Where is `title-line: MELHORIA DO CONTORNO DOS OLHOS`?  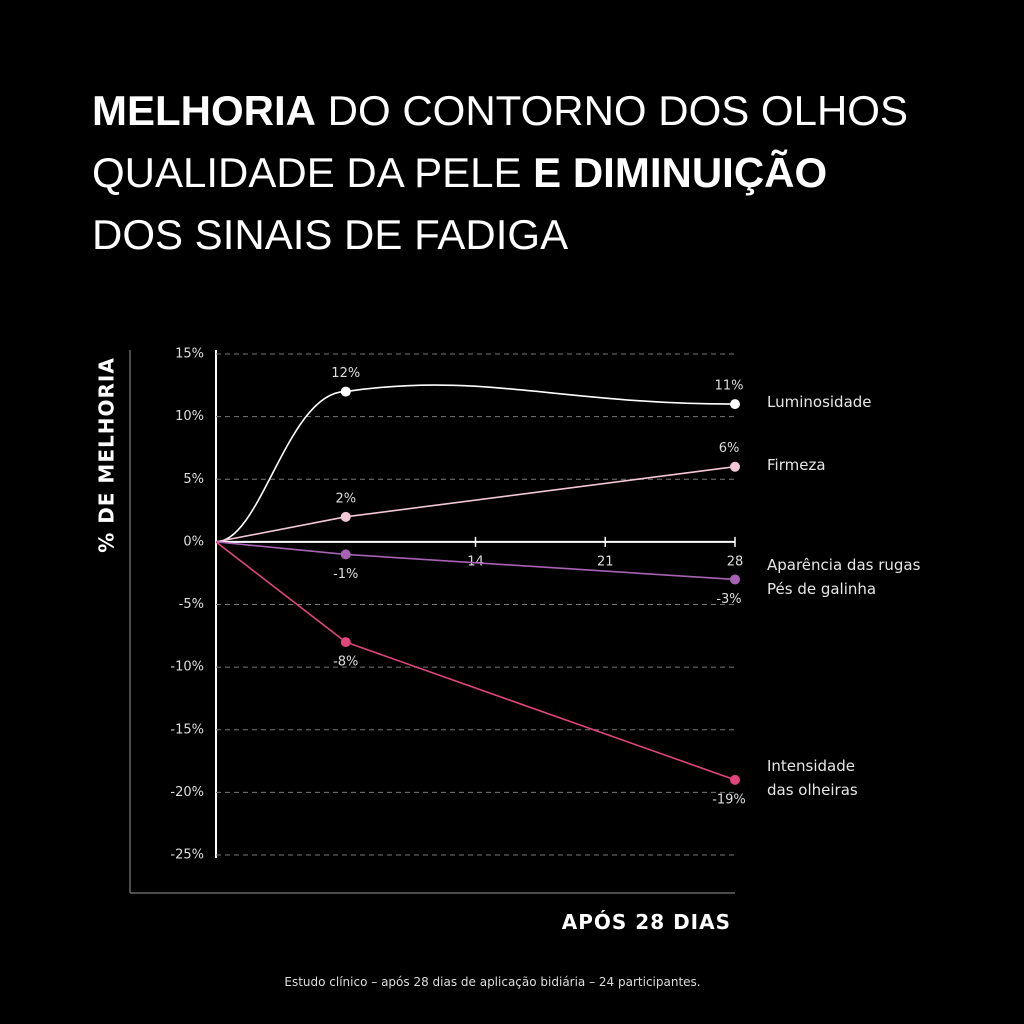
title-line: MELHORIA DO CONTORNO DOS OLHOS is located at coordinates (500, 111).